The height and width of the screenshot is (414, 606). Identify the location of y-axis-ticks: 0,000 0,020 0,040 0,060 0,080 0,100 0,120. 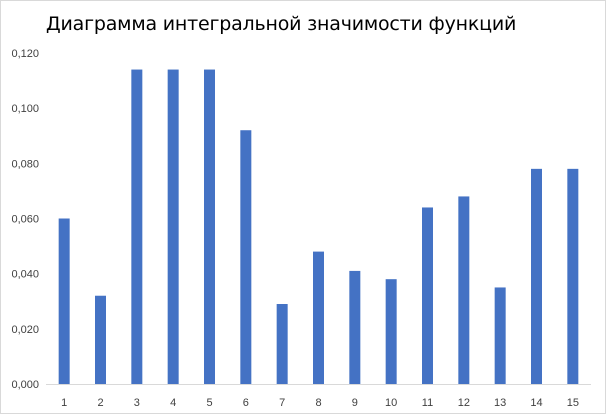
(25, 219).